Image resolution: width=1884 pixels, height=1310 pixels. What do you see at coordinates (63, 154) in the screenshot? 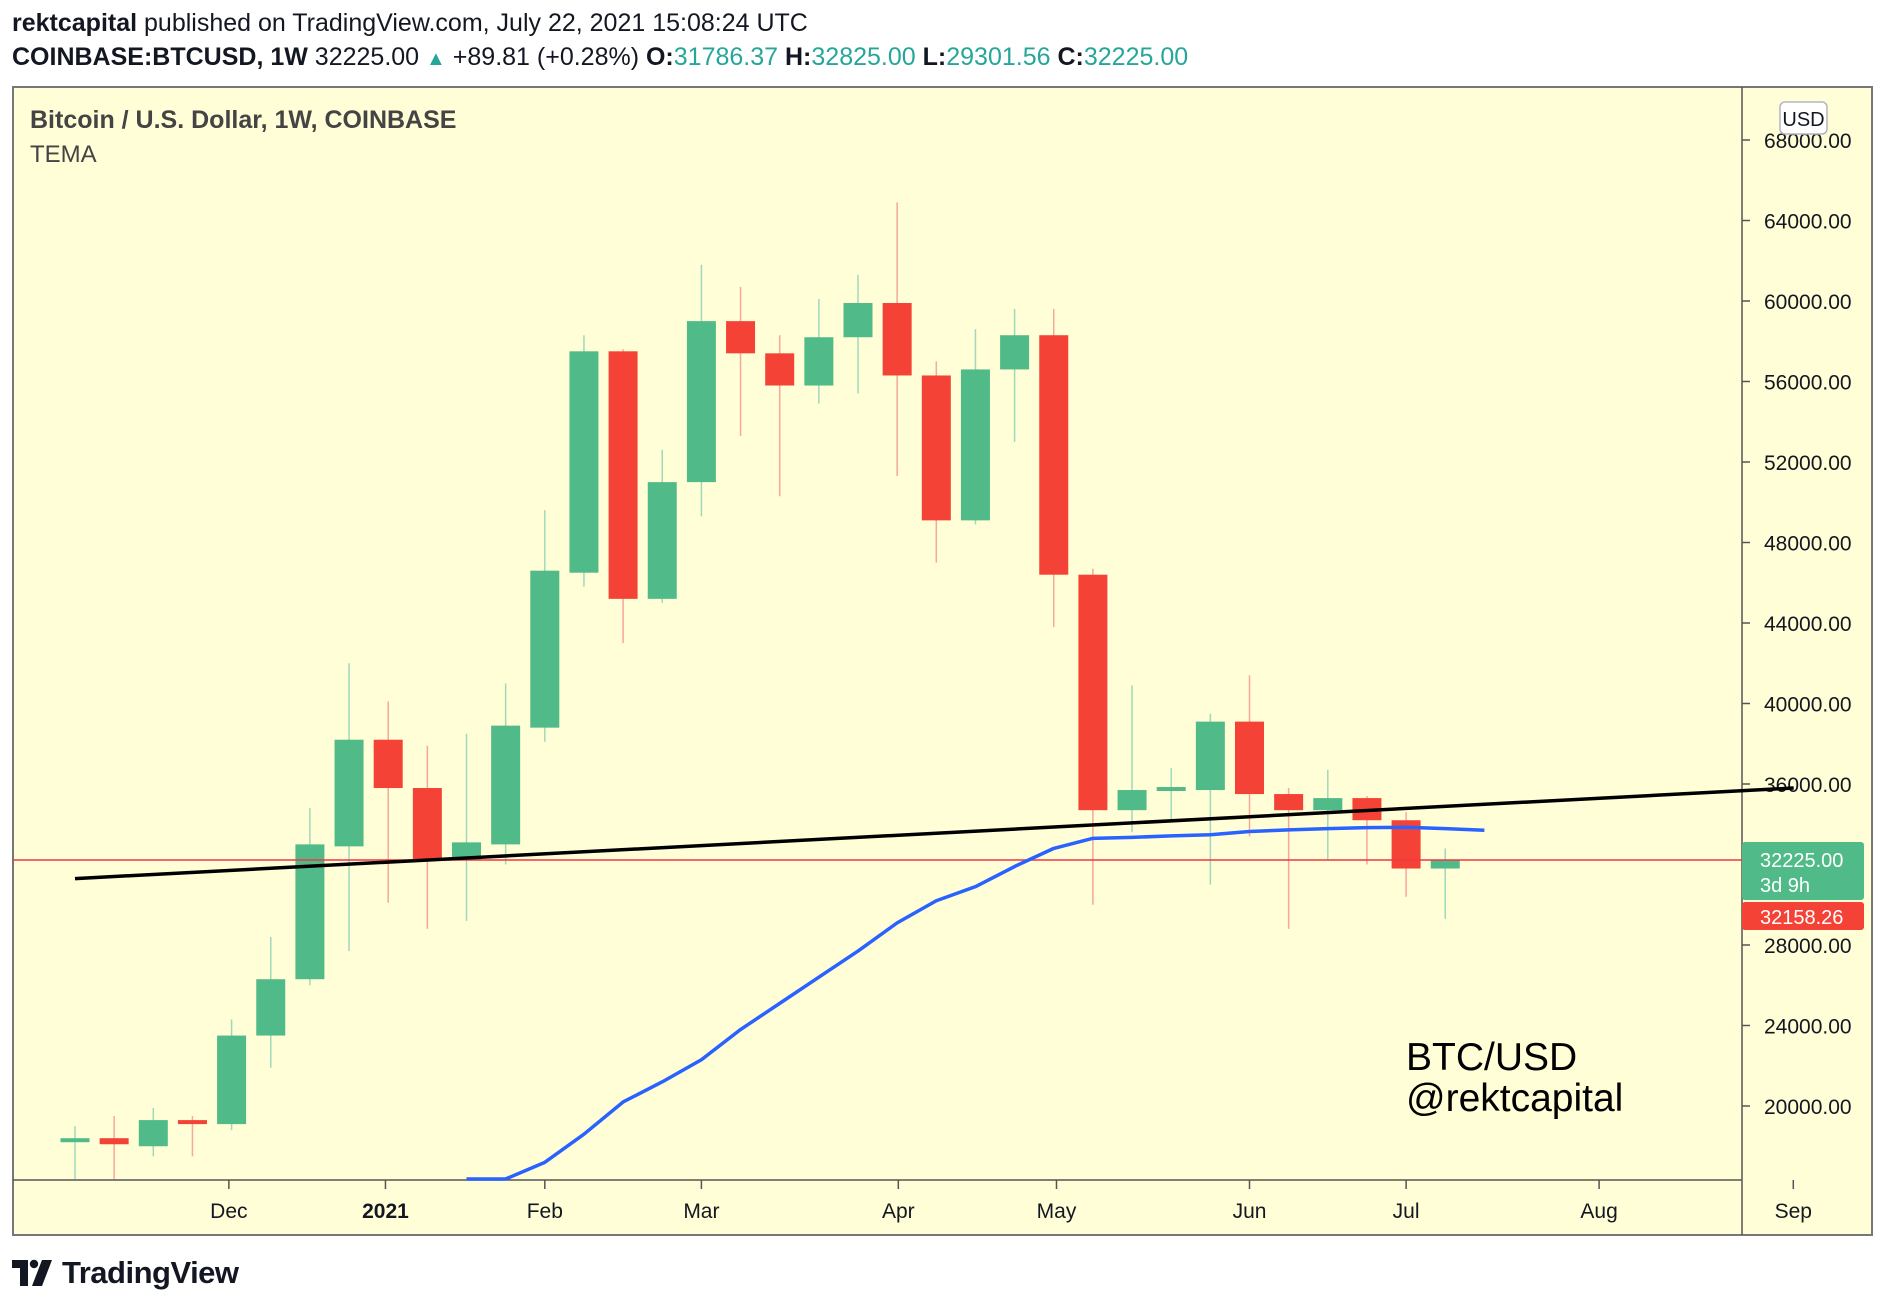
I see `indicator-label: TEMA` at bounding box center [63, 154].